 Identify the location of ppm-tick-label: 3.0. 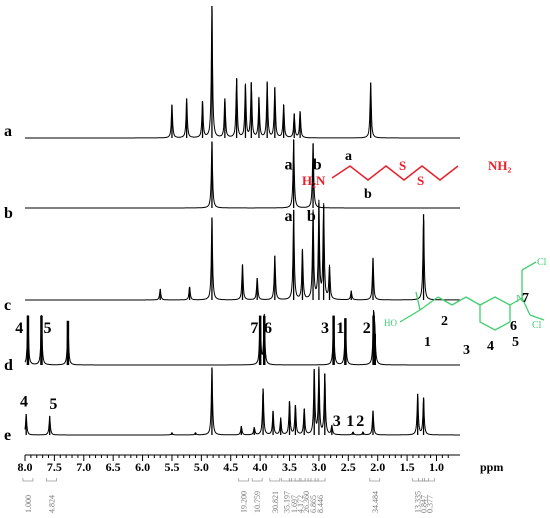
(318, 467).